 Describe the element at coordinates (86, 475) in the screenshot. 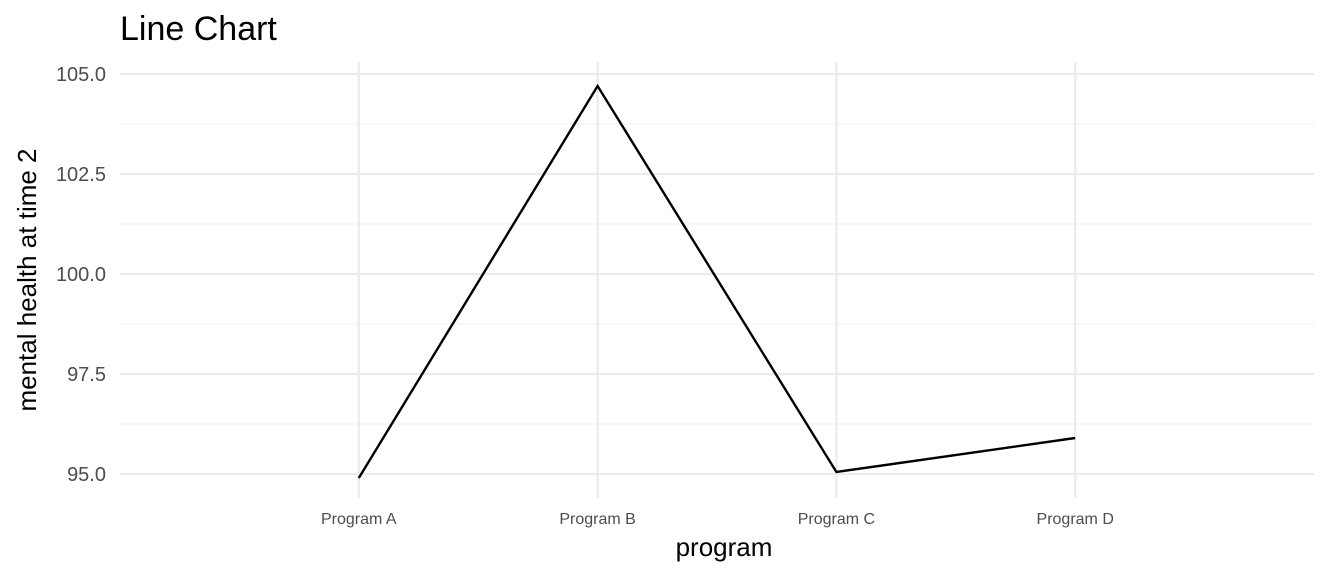

I see `y-tick-label: 95.0` at that location.